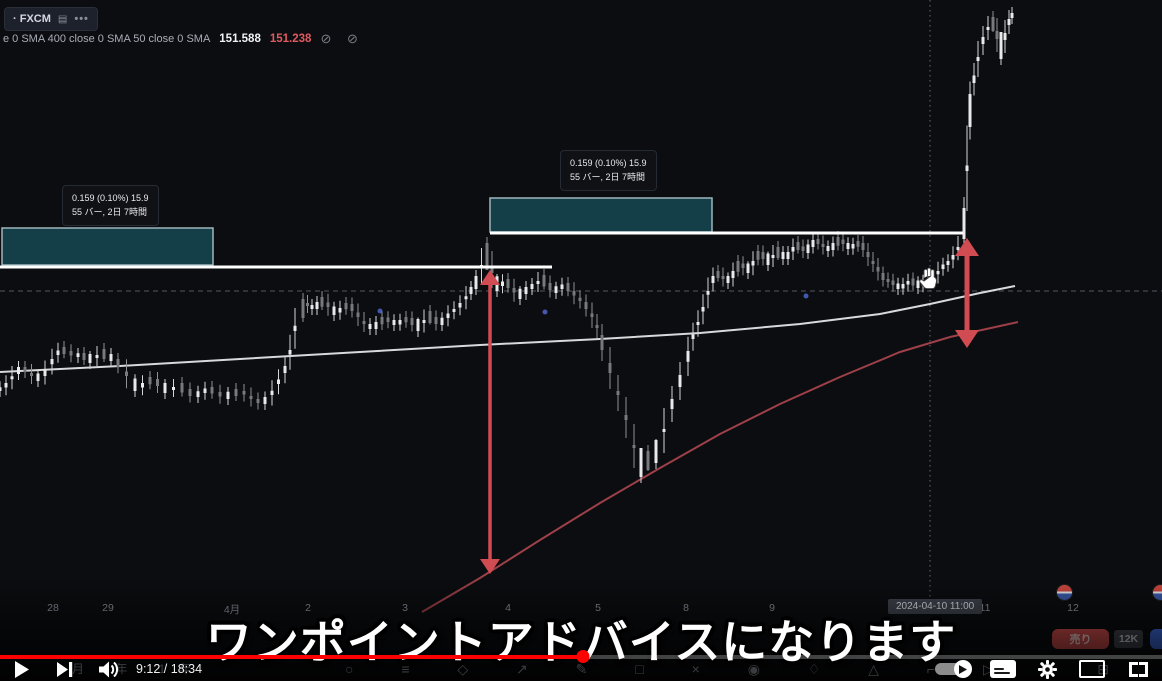 This screenshot has width=1162, height=681. Describe the element at coordinates (21, 669) in the screenshot. I see `play-button` at that location.